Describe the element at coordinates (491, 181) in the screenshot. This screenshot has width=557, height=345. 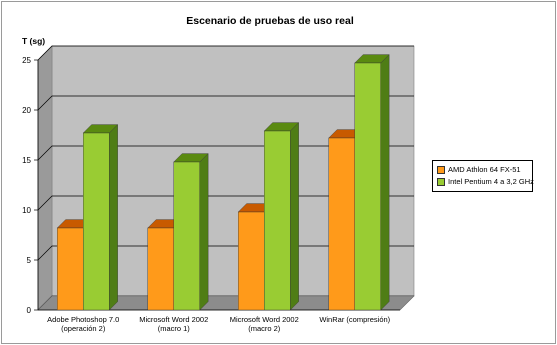
I see `legend-label-intel: Intel Pentium 4 a 3,2 GHz` at that location.